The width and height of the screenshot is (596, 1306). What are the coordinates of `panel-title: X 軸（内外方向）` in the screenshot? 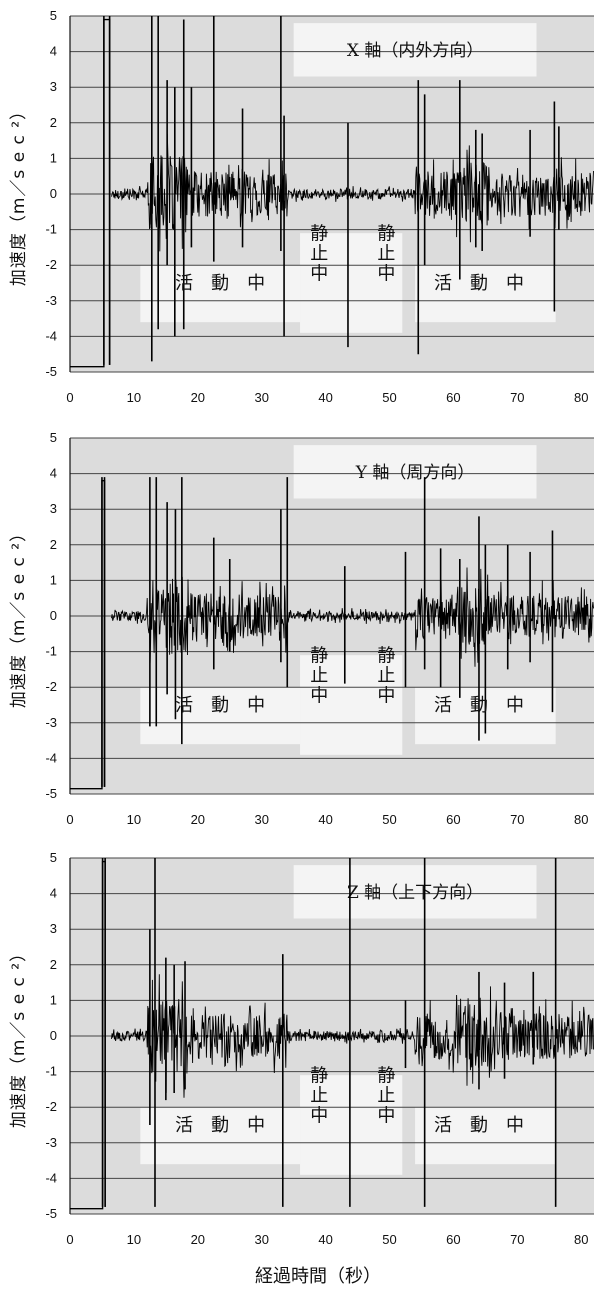 It's located at (415, 51).